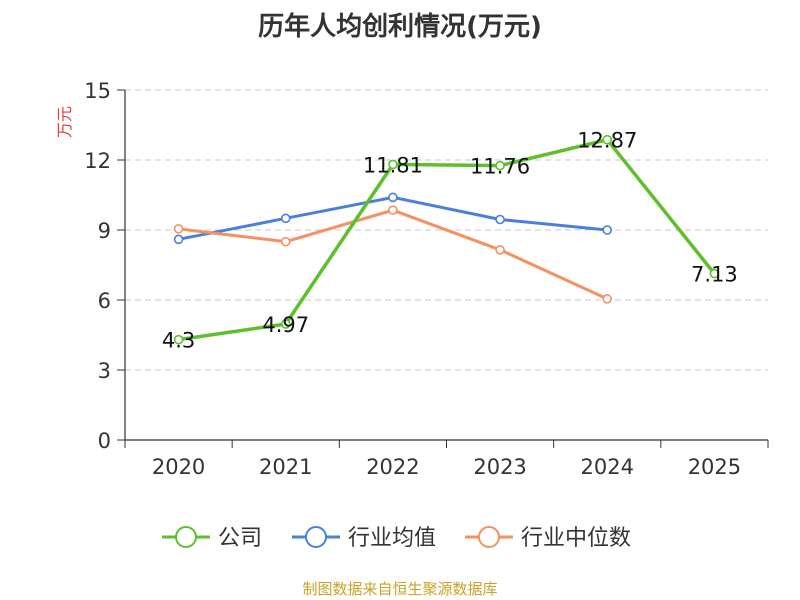 Image resolution: width=800 pixels, height=600 pixels. I want to click on y-tick-label: 0, so click(104, 441).